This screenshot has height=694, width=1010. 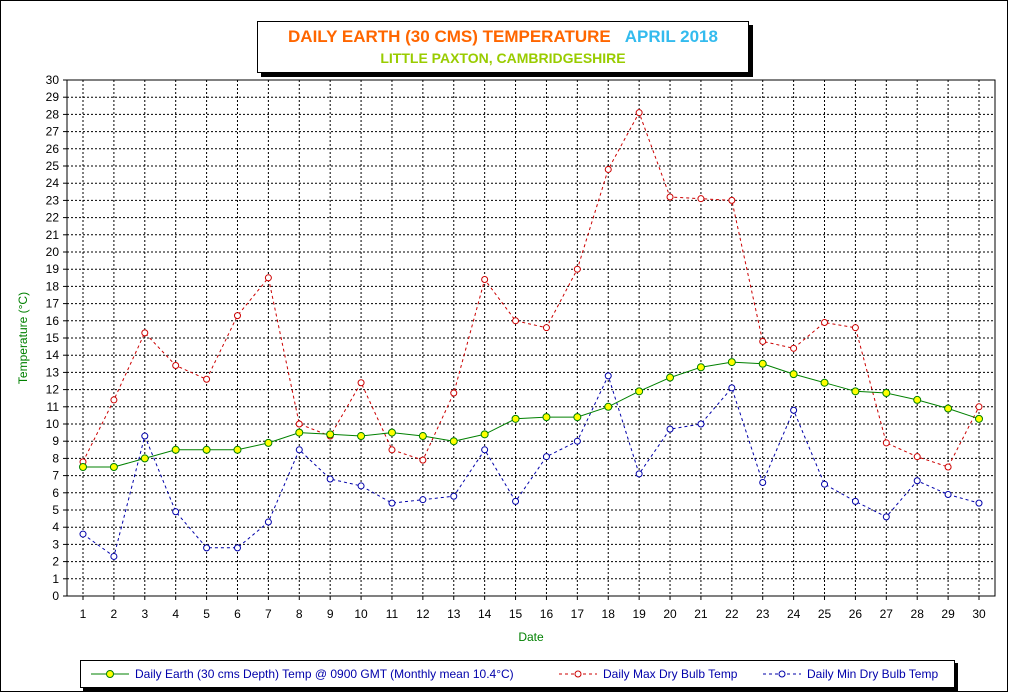 I want to click on y-tick-label: 14, so click(x=53, y=355).